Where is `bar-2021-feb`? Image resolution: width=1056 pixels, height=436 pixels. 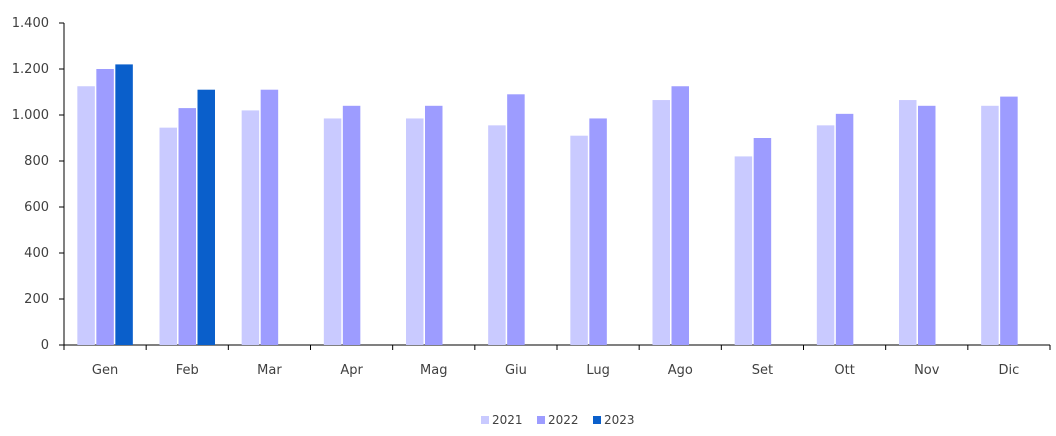 bar-2021-feb is located at coordinates (168, 236).